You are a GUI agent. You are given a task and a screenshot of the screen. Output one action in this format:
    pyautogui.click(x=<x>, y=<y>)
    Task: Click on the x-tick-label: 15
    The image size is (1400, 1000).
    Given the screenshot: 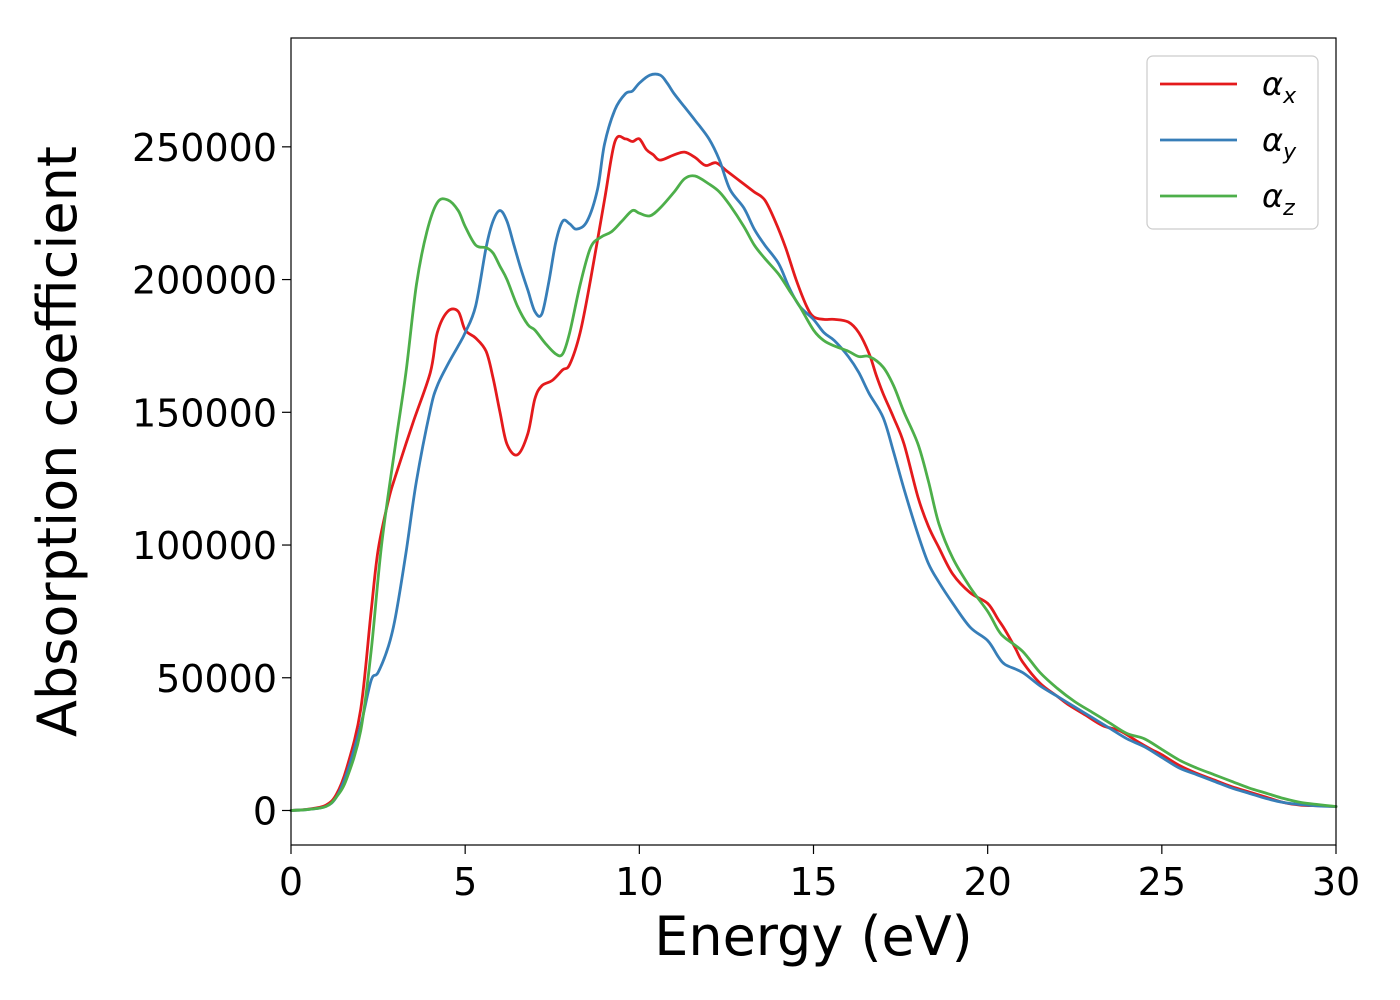 What is the action you would take?
    pyautogui.click(x=813, y=882)
    